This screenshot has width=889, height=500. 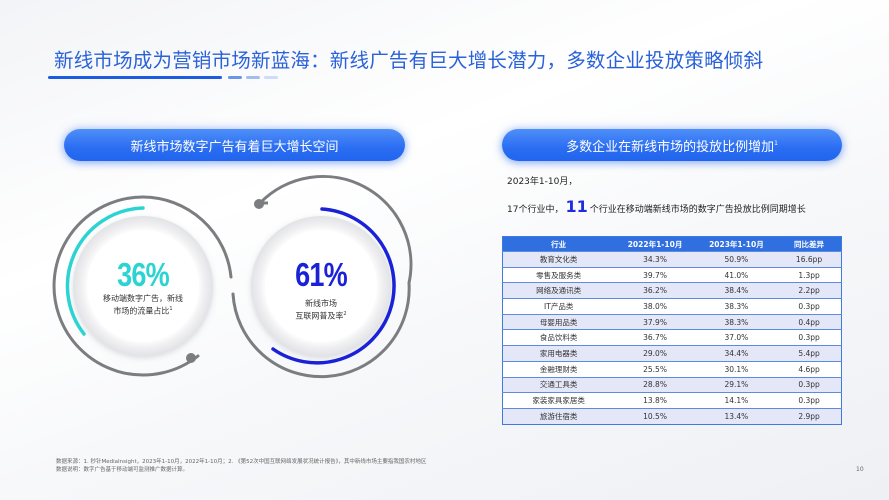 I want to click on table-row: IT产品类 38.0% 38.3% 0.3pp, so click(x=672, y=306).